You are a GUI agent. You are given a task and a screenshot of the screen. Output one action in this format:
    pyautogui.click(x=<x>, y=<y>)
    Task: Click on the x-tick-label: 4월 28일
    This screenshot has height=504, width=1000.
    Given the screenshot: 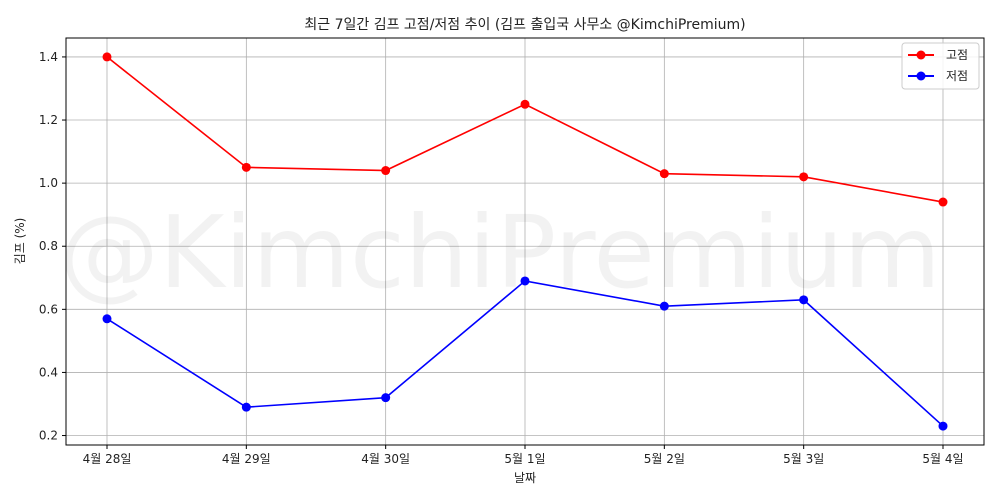 What is the action you would take?
    pyautogui.click(x=107, y=459)
    